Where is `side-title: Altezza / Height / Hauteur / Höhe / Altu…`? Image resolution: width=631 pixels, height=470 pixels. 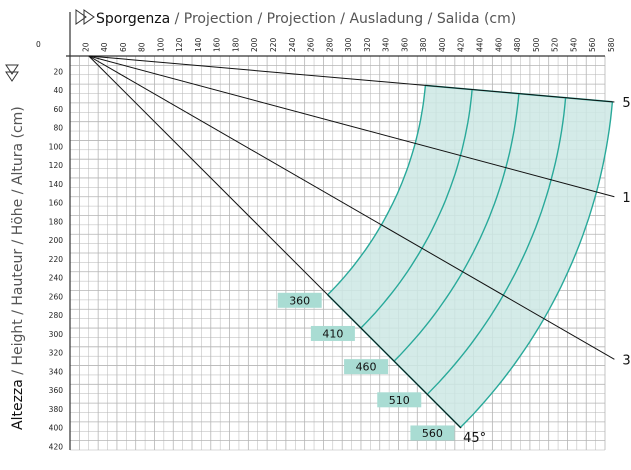 side-title: Altezza / Height / Hauteur / Höhe / Altu… is located at coordinates (18, 268).